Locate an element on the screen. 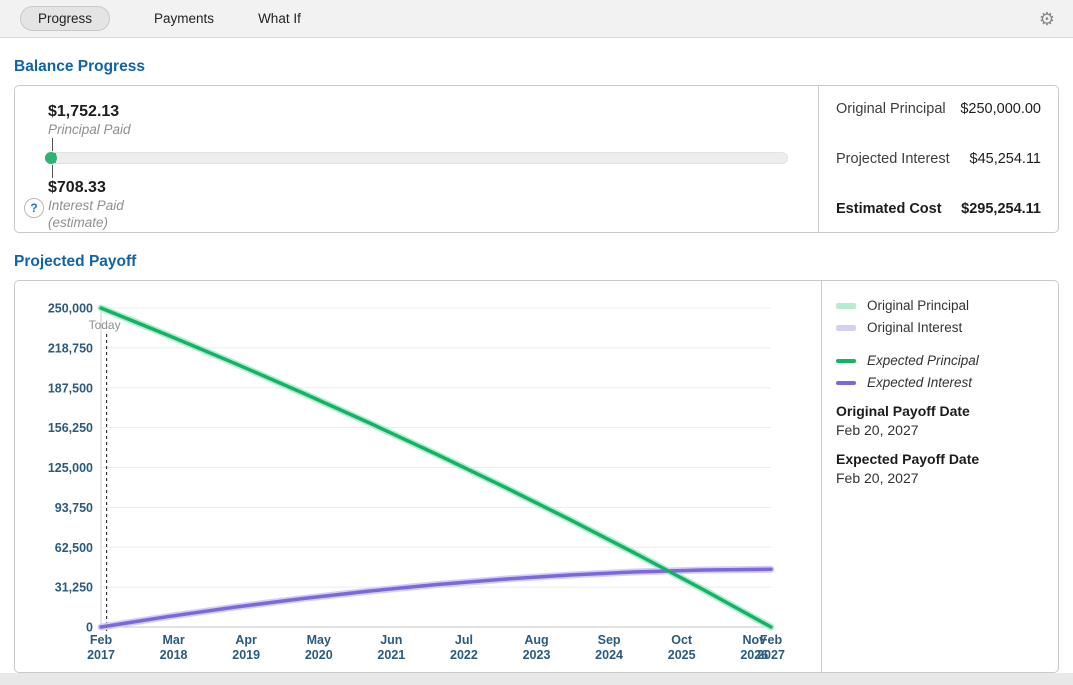 The height and width of the screenshot is (685, 1073). slider-marker-top is located at coordinates (52, 144).